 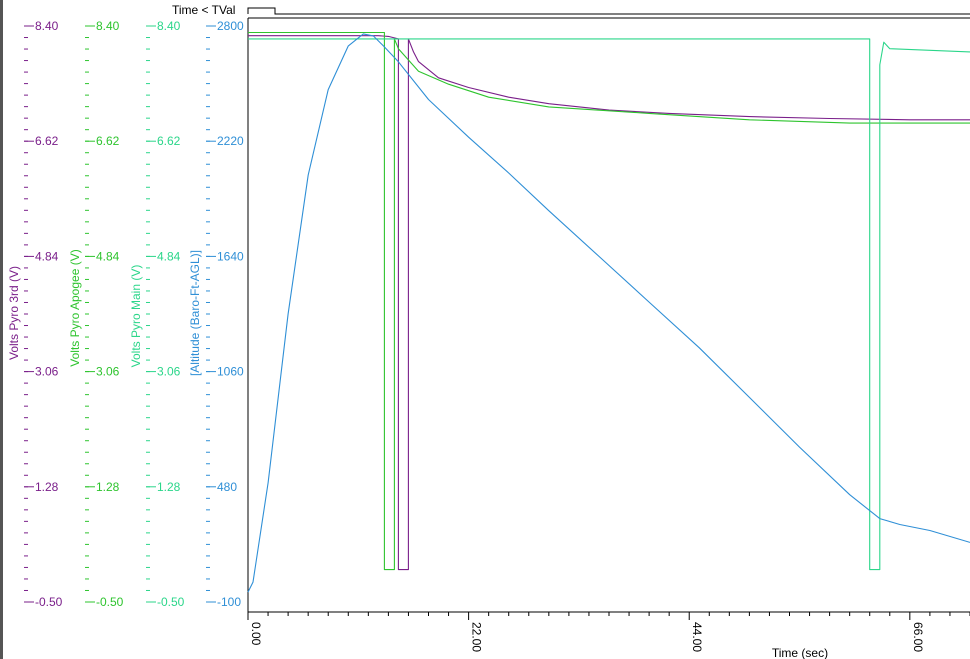 What do you see at coordinates (800, 652) in the screenshot?
I see `x-axis-title: Time (sec)` at bounding box center [800, 652].